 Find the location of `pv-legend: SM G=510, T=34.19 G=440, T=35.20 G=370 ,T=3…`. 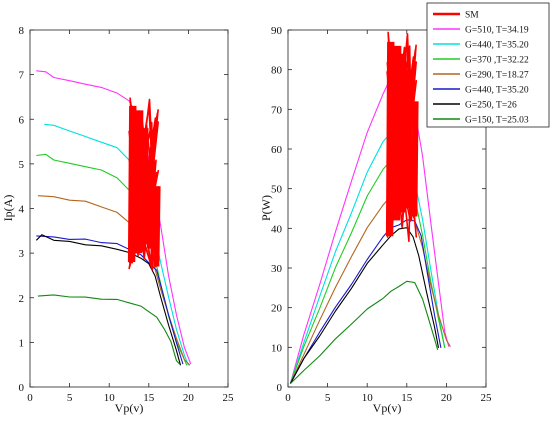

pv-legend: SM G=510, T=34.19 G=440, T=35.20 G=370 ,T=3… is located at coordinates (488, 65).